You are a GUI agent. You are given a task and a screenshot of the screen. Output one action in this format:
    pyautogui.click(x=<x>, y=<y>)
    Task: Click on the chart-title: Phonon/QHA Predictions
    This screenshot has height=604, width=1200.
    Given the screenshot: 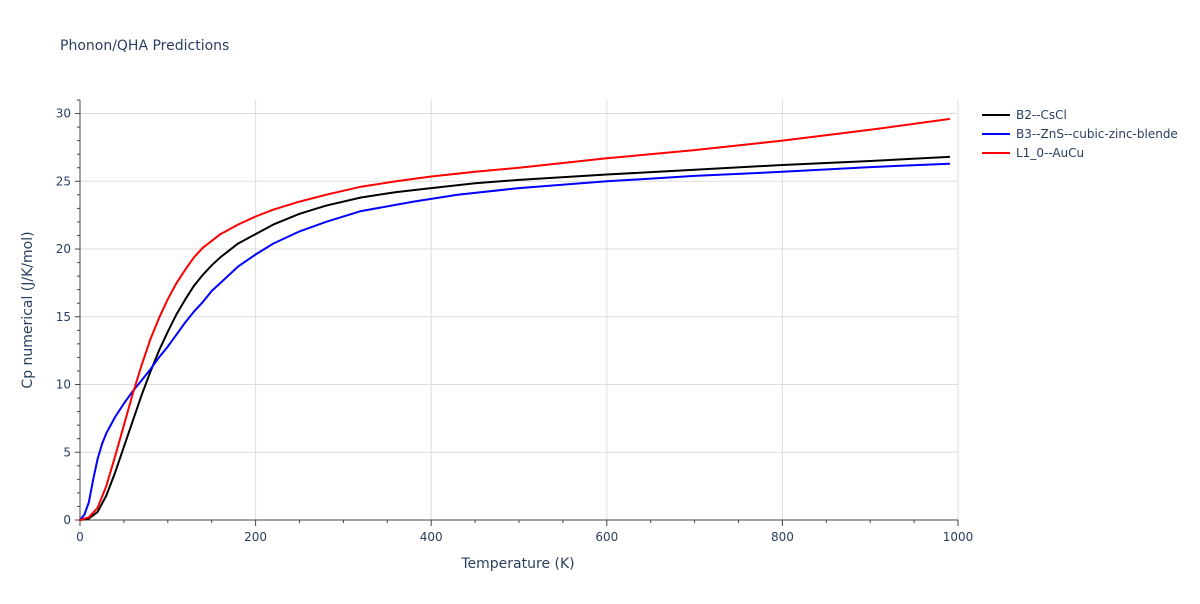 What is the action you would take?
    pyautogui.click(x=144, y=46)
    